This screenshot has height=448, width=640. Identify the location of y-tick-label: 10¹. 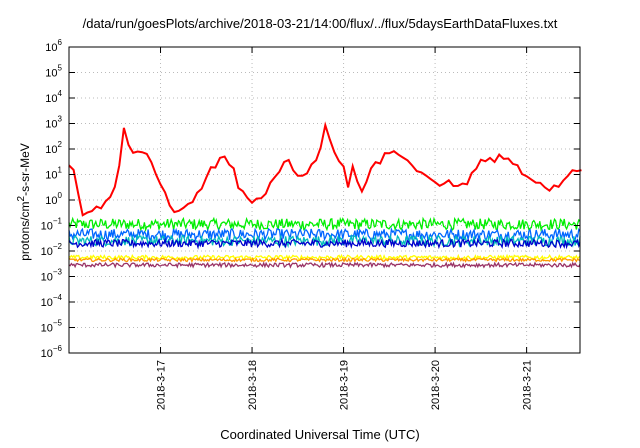
(53, 174).